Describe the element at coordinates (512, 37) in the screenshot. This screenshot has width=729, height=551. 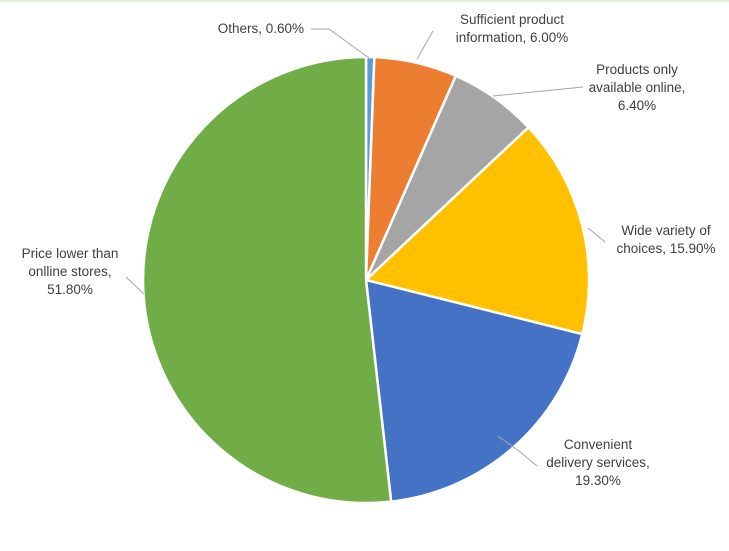
I see `data-label-line: information, 6.00%` at that location.